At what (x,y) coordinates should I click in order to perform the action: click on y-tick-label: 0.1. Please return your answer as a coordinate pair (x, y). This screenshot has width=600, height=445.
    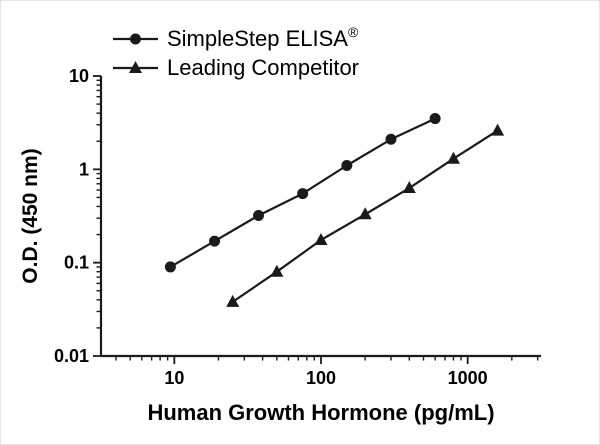
    Looking at the image, I should click on (76, 263).